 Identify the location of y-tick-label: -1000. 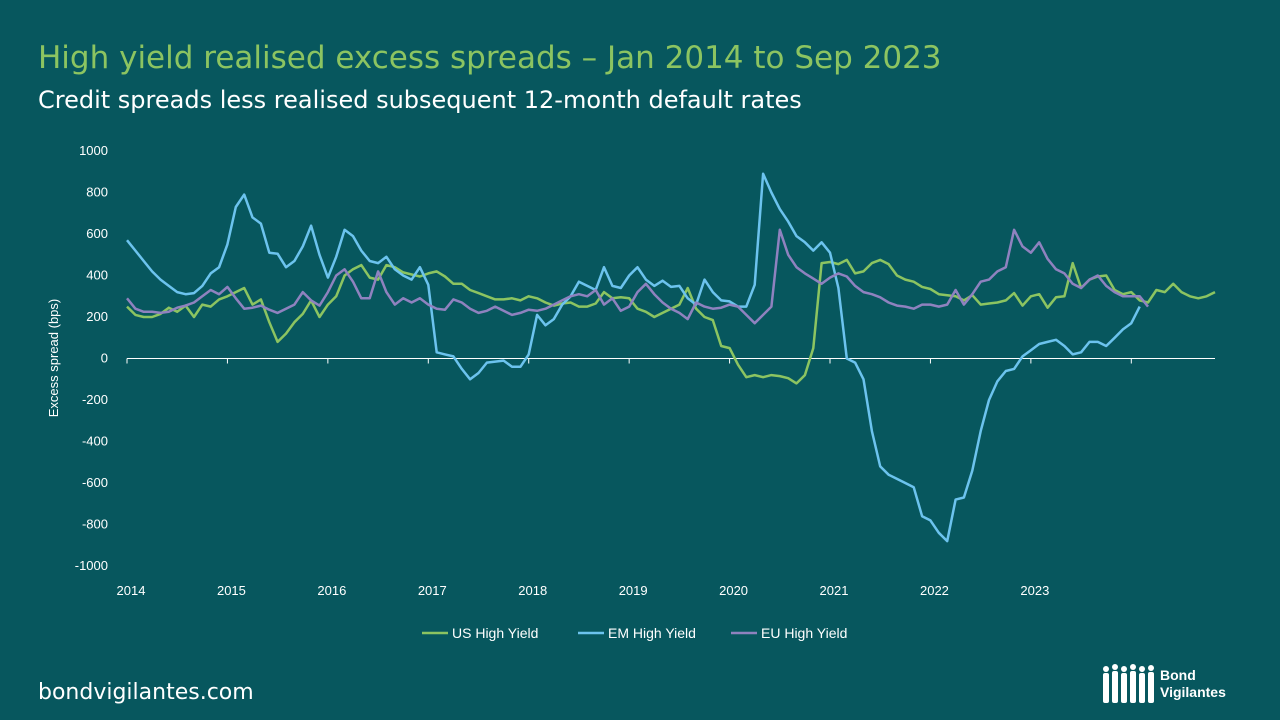
(91, 565).